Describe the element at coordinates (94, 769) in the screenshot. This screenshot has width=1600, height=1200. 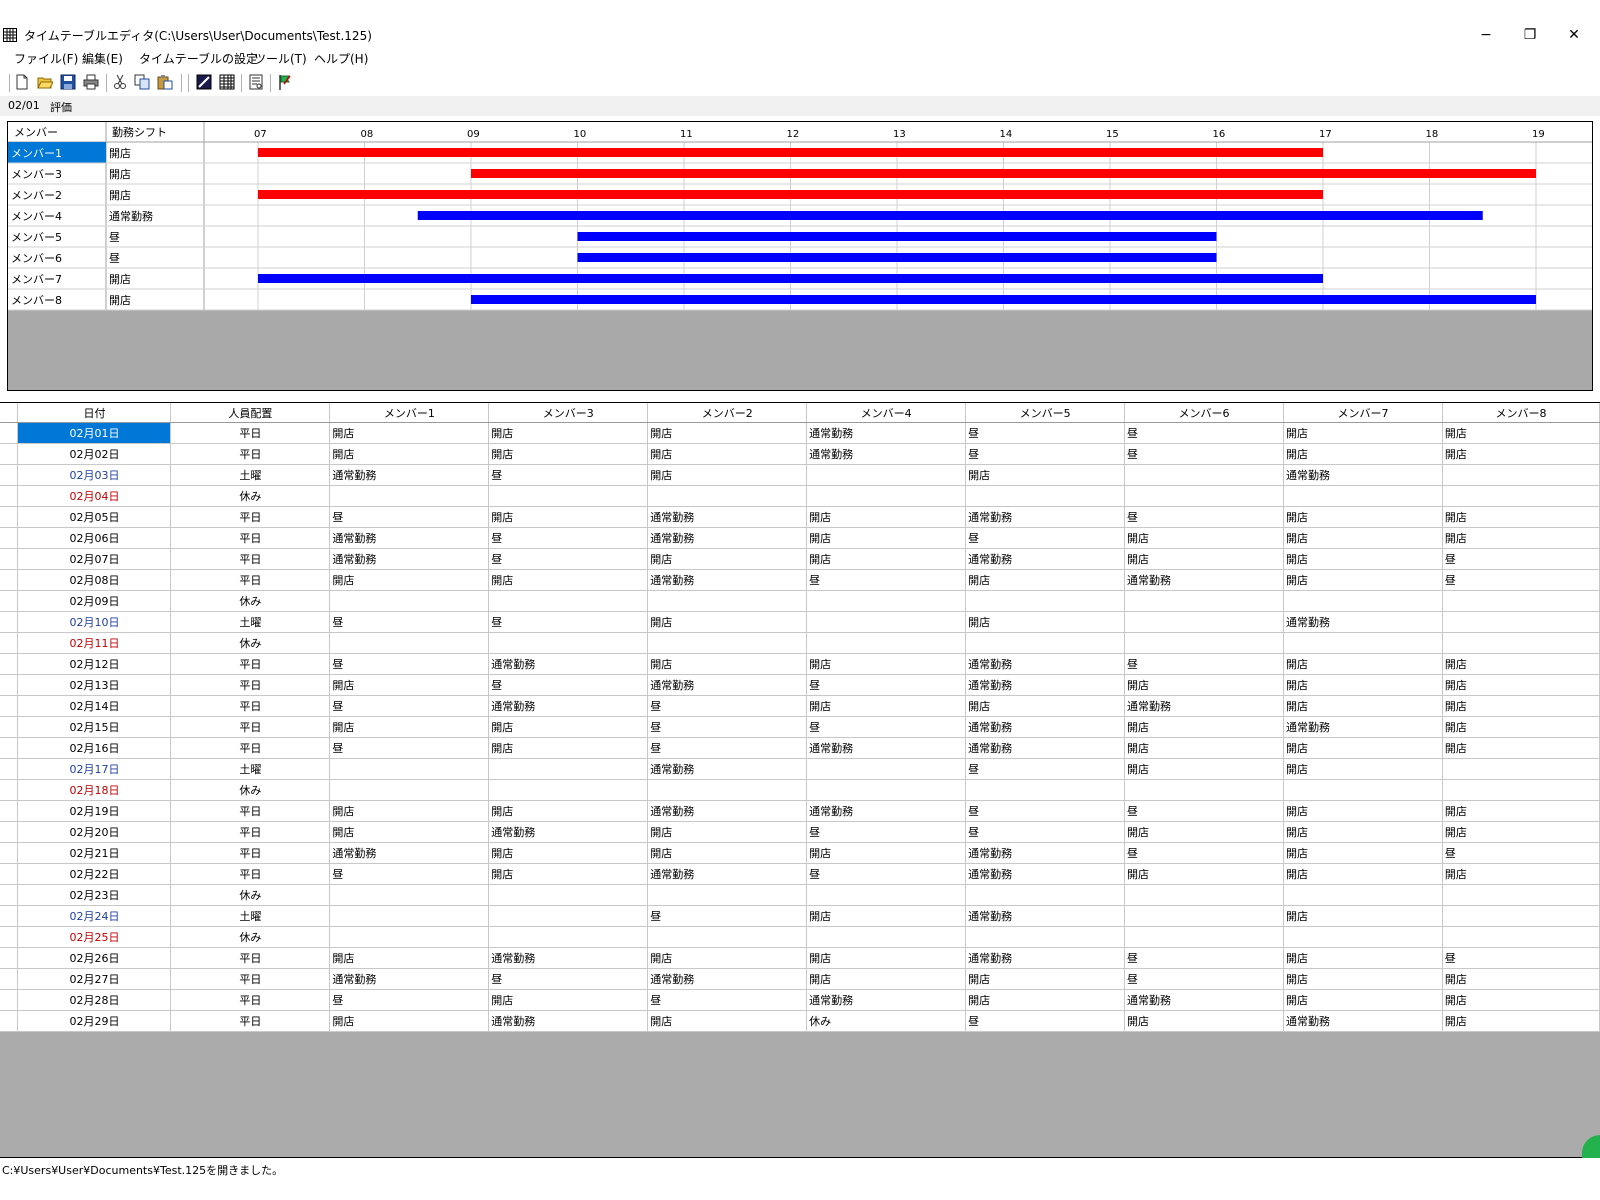
I see `date-cell: 02月17日` at that location.